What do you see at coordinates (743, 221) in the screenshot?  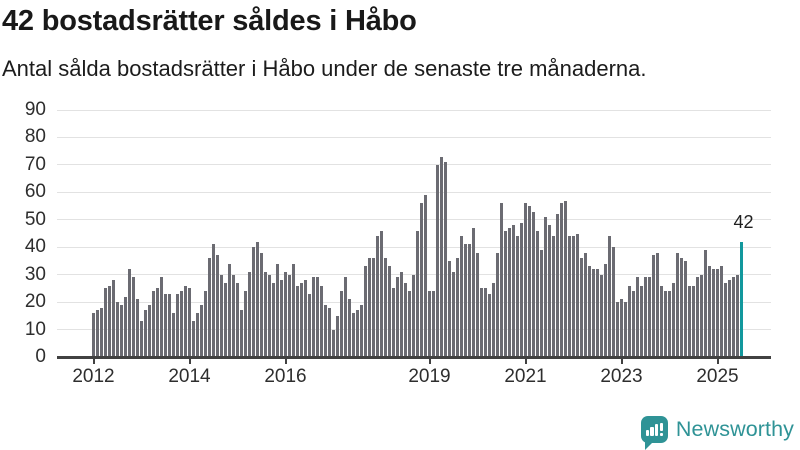 I see `value-annotation: 42` at bounding box center [743, 221].